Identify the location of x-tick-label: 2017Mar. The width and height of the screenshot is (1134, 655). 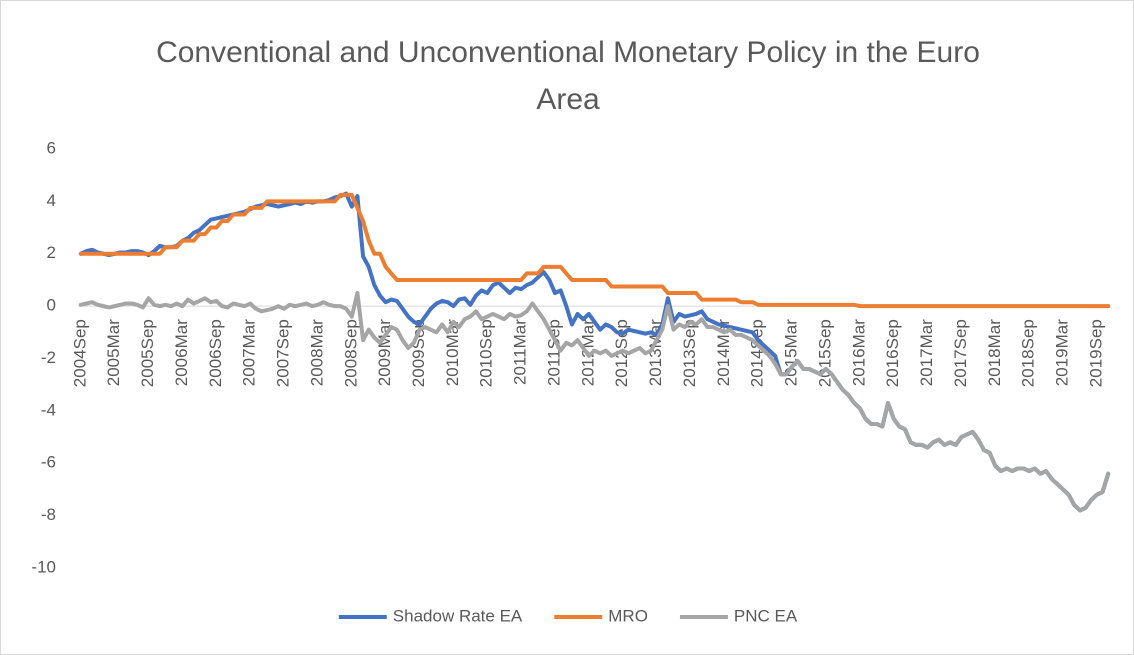
(926, 352).